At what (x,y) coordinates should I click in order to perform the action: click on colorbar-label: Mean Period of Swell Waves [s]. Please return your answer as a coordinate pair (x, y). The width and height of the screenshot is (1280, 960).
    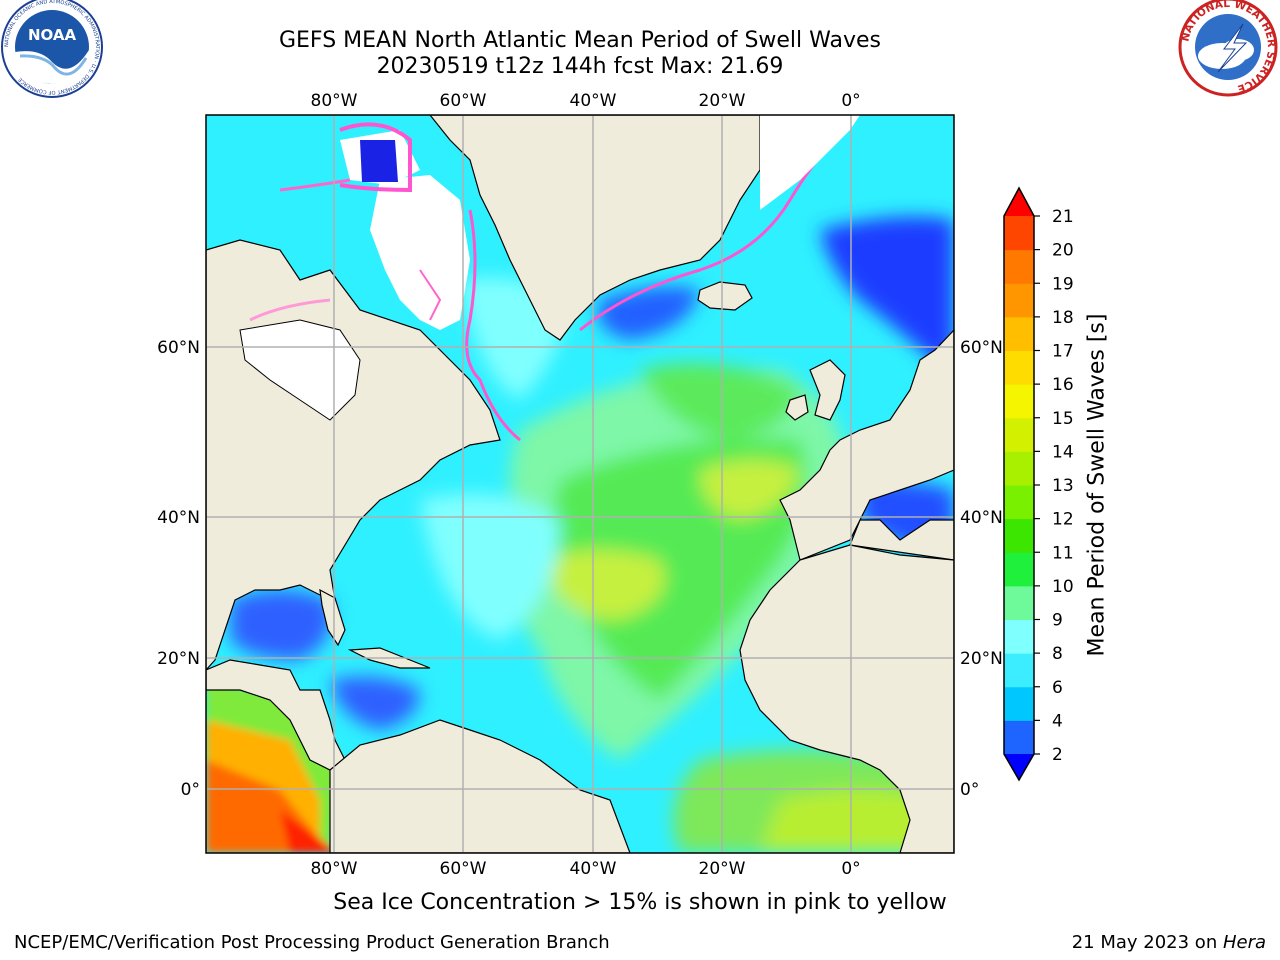
    Looking at the image, I should click on (1097, 485).